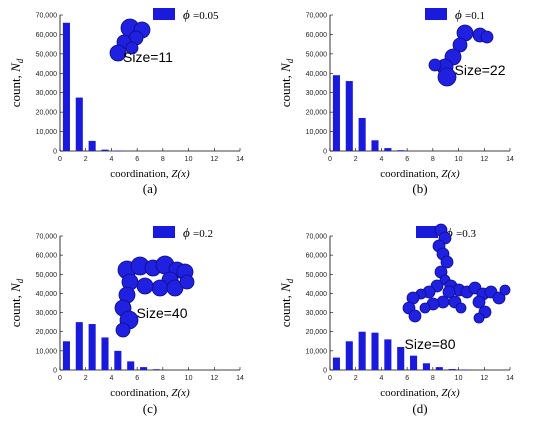  I want to click on size-label: Size=11, so click(148, 57).